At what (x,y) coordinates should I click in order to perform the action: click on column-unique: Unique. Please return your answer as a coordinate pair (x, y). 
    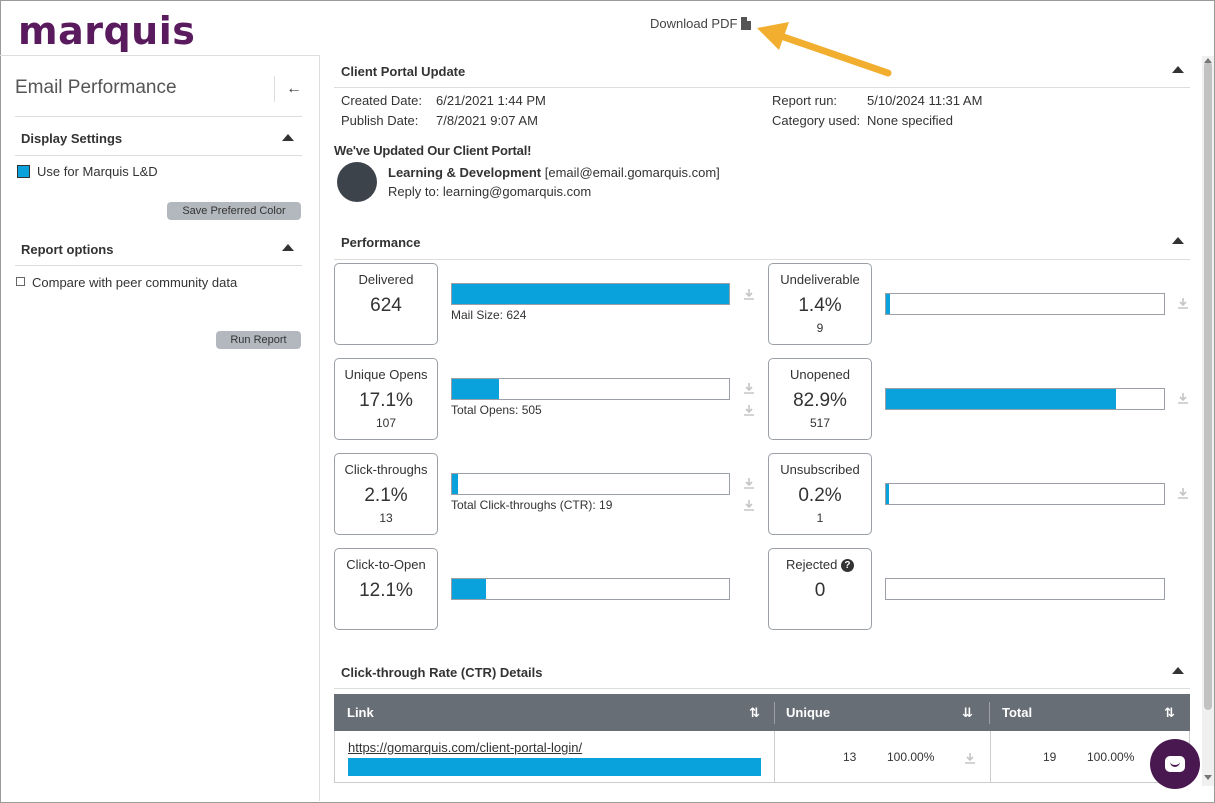
    Looking at the image, I should click on (808, 712).